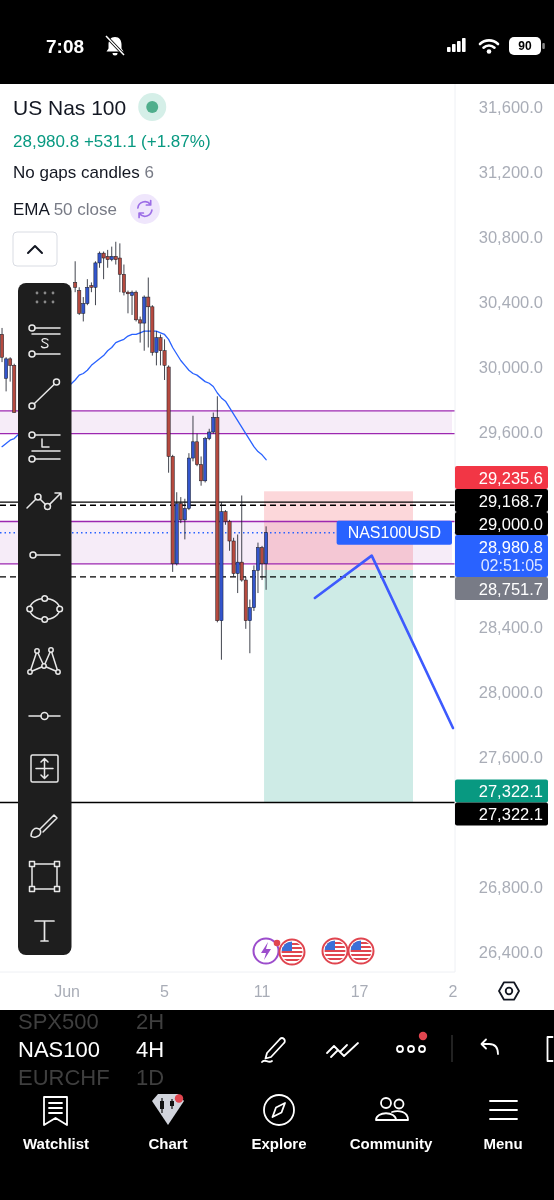 The image size is (554, 1200). What do you see at coordinates (58, 1021) in the screenshot?
I see `text: SPX500` at bounding box center [58, 1021].